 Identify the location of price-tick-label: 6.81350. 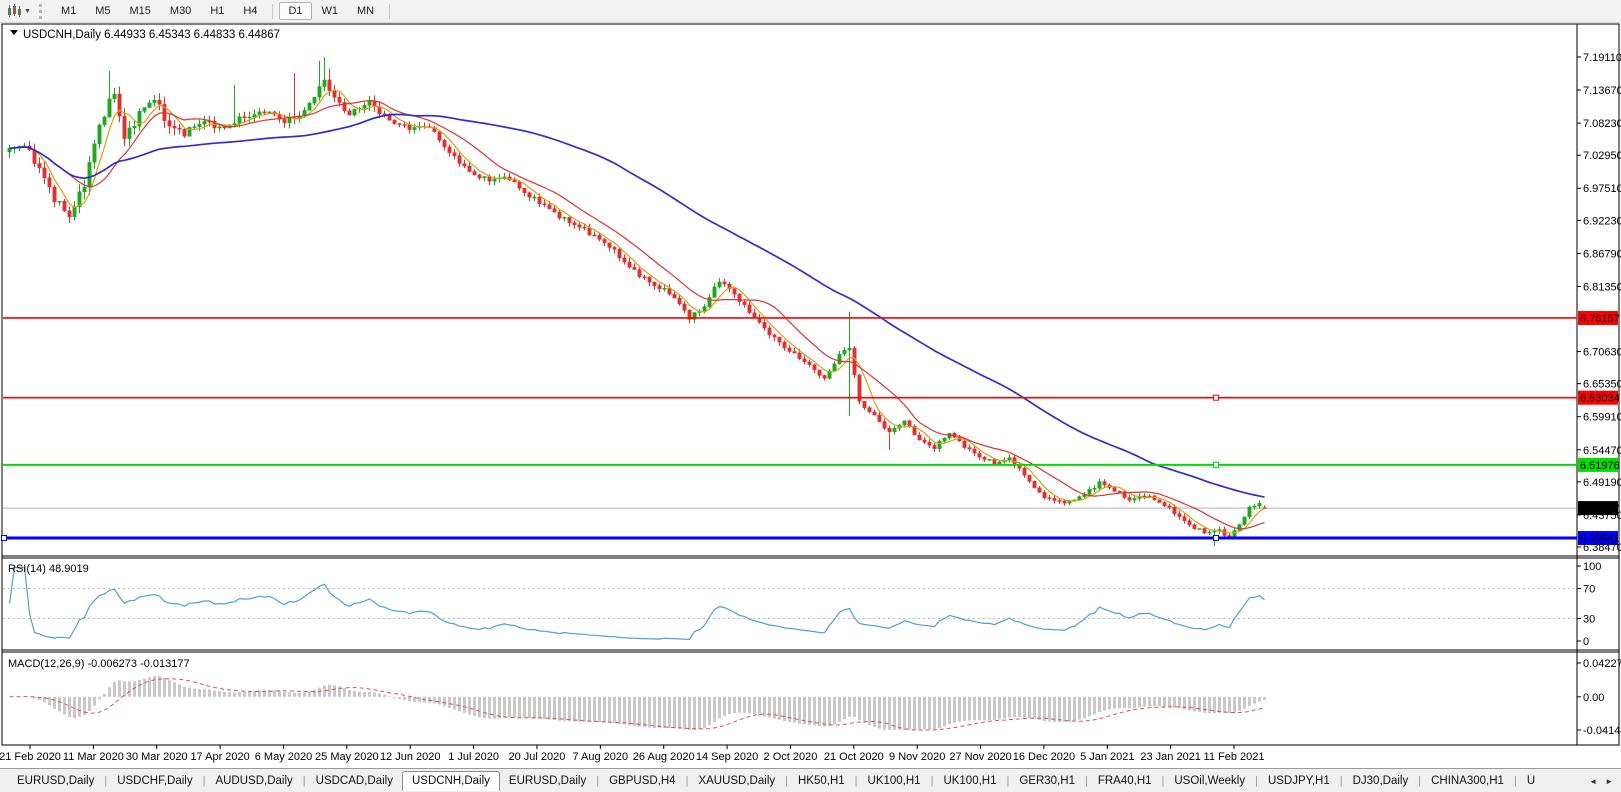
(1602, 287).